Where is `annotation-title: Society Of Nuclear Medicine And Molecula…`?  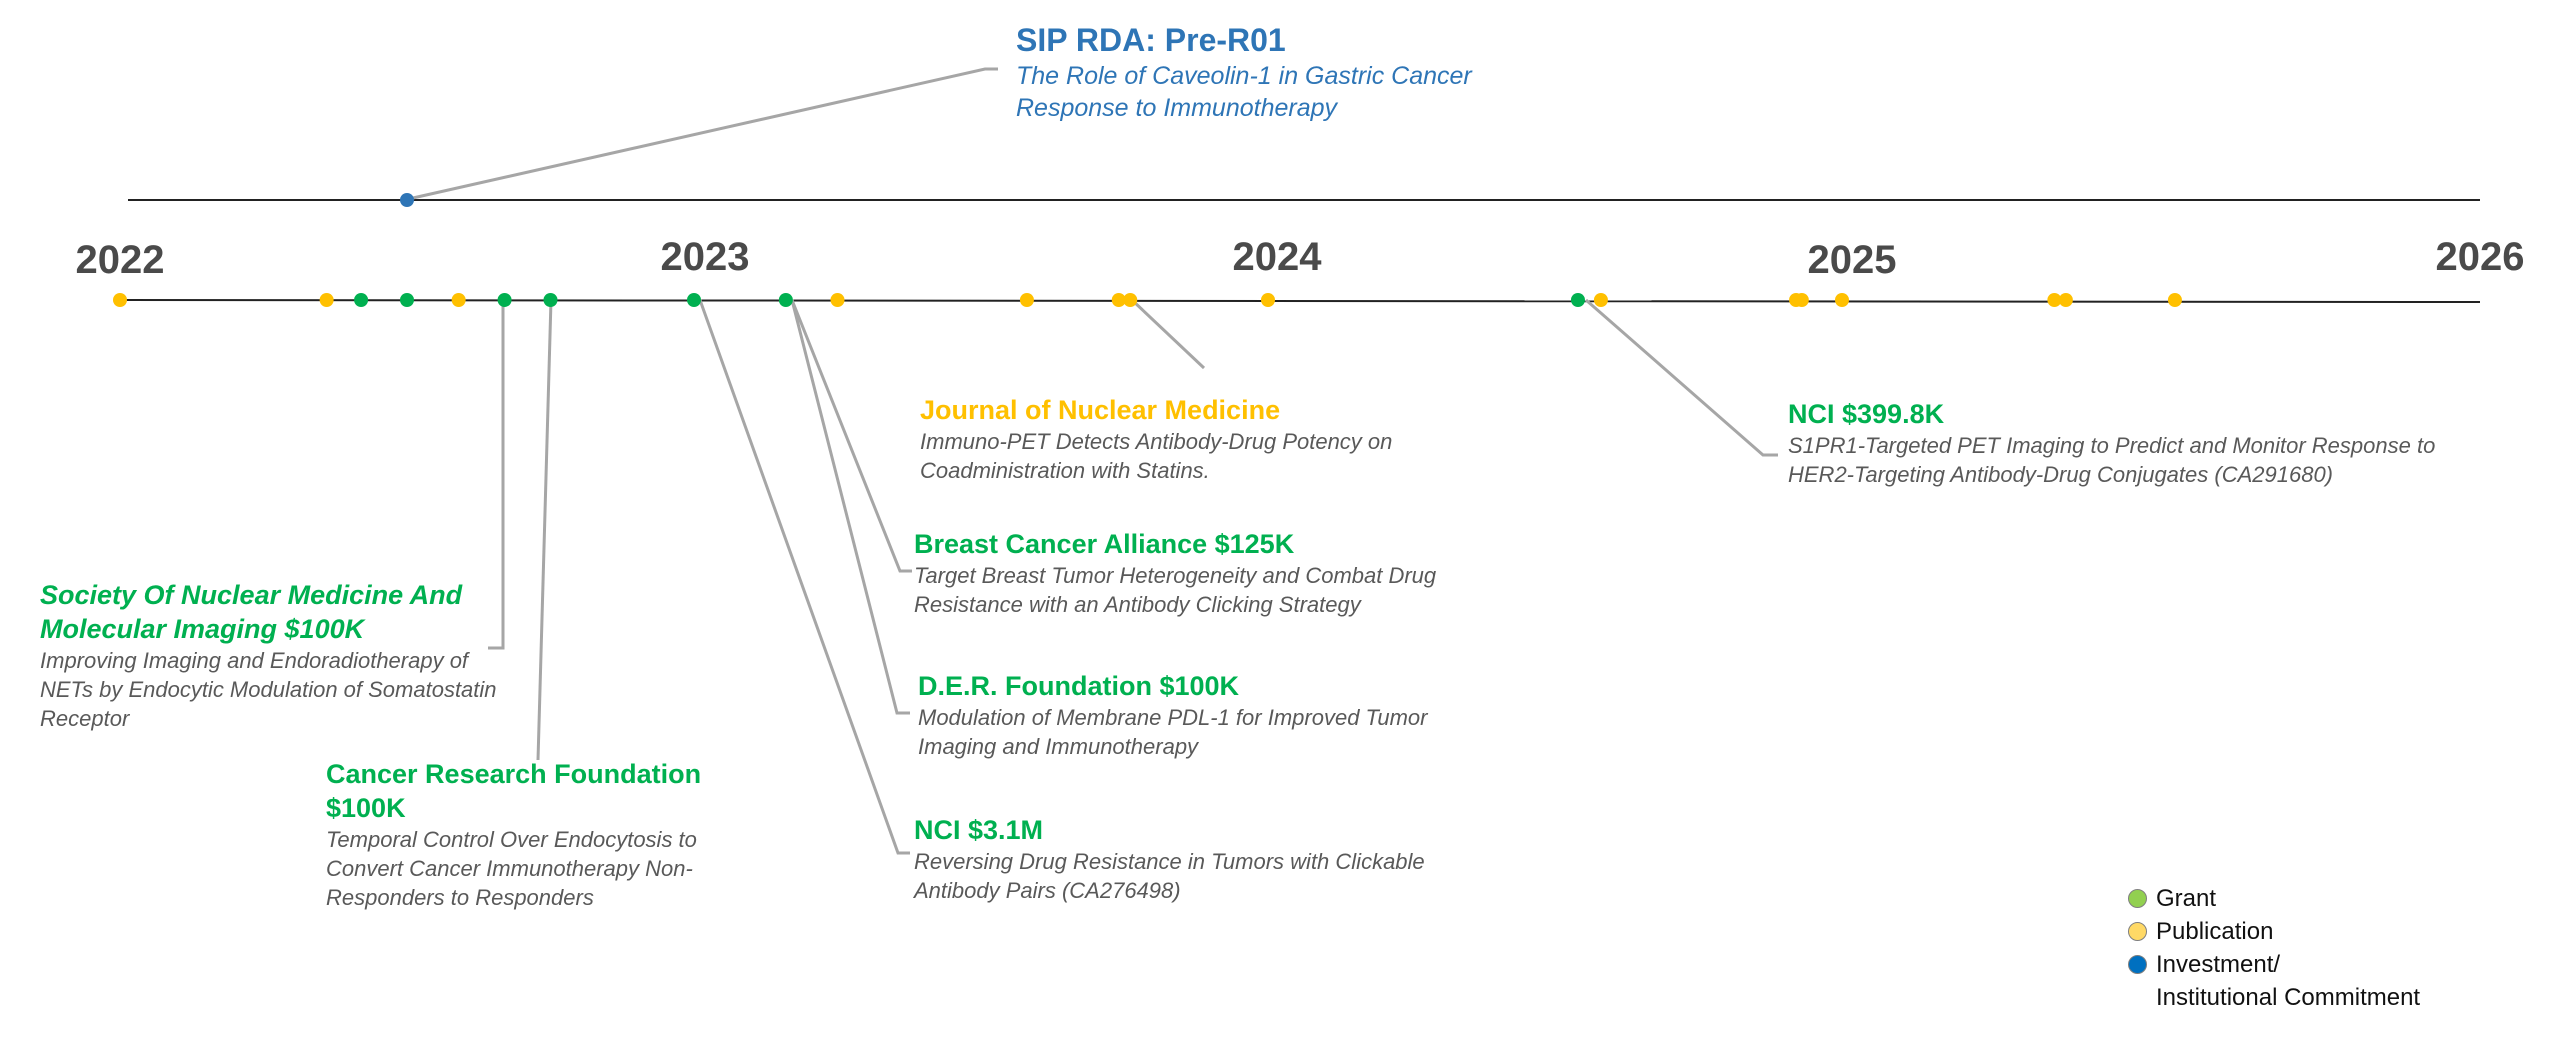 annotation-title: Society Of Nuclear Medicine And Molecula… is located at coordinates (251, 612).